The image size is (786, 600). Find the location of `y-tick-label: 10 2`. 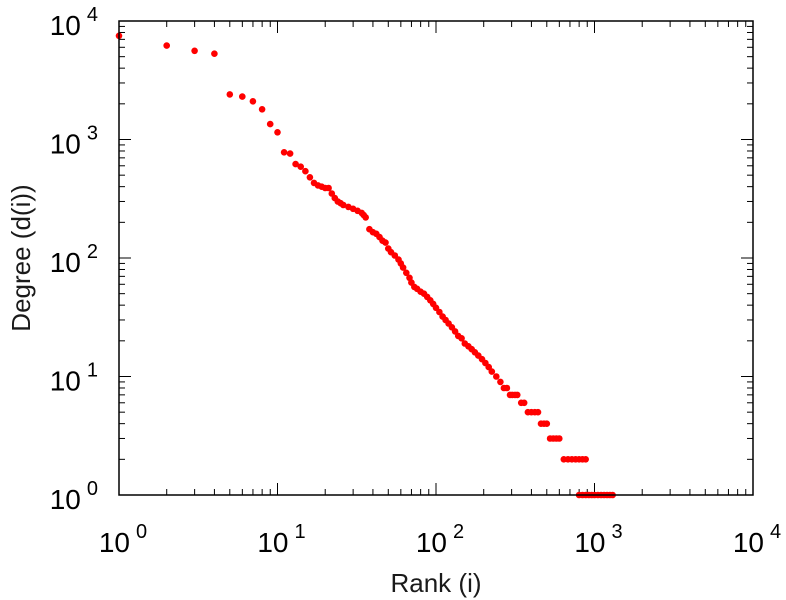

y-tick-label: 10 2 is located at coordinates (74, 259).